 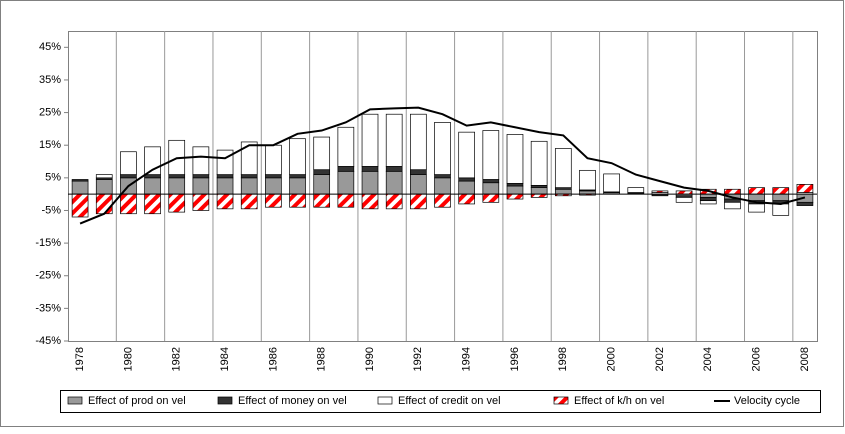 What do you see at coordinates (128, 359) in the screenshot?
I see `x-tick-label: 1980` at bounding box center [128, 359].